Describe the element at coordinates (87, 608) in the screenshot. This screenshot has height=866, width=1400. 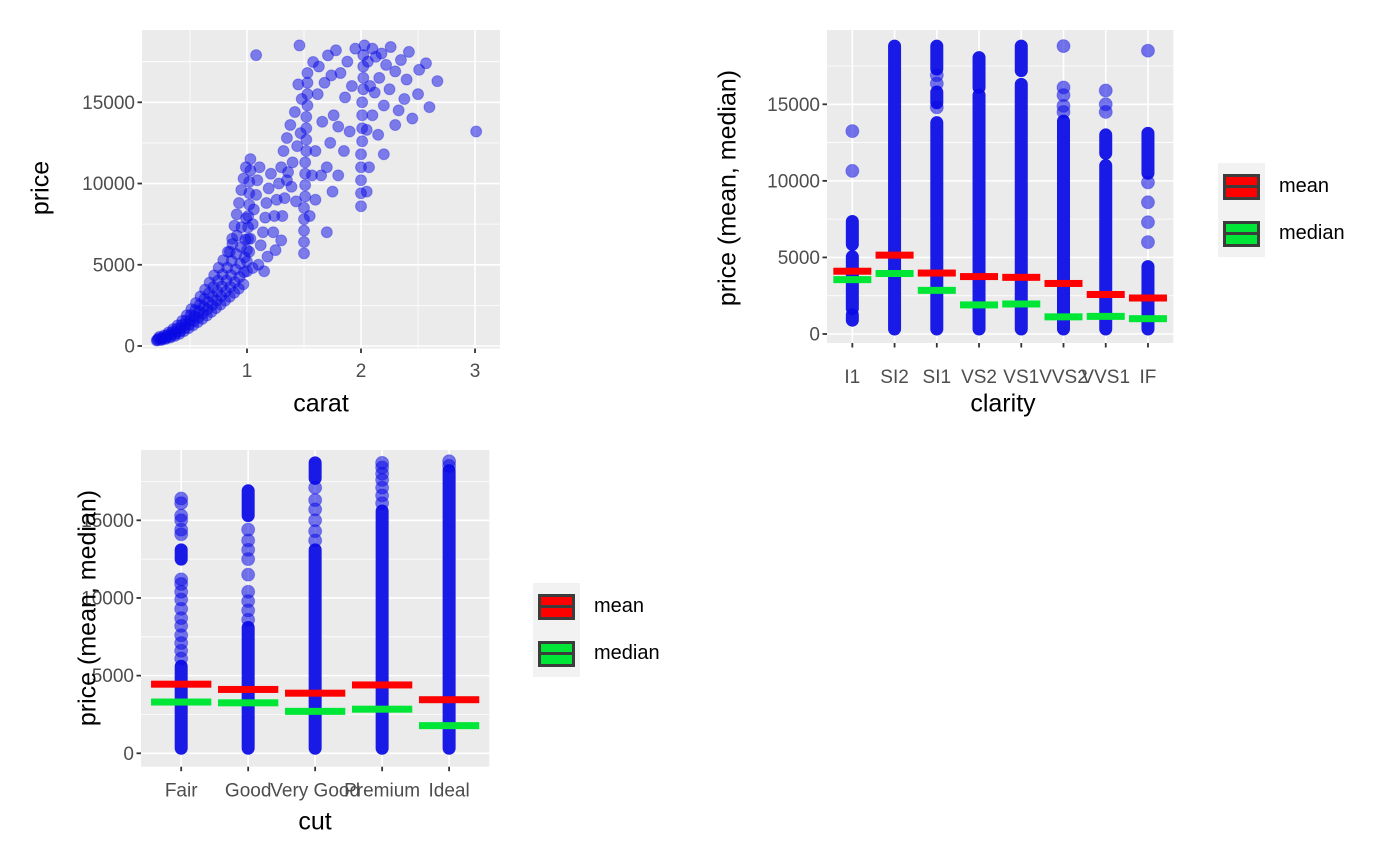
I see `y-axis-title-price-mean-median: price (mean, median)` at that location.